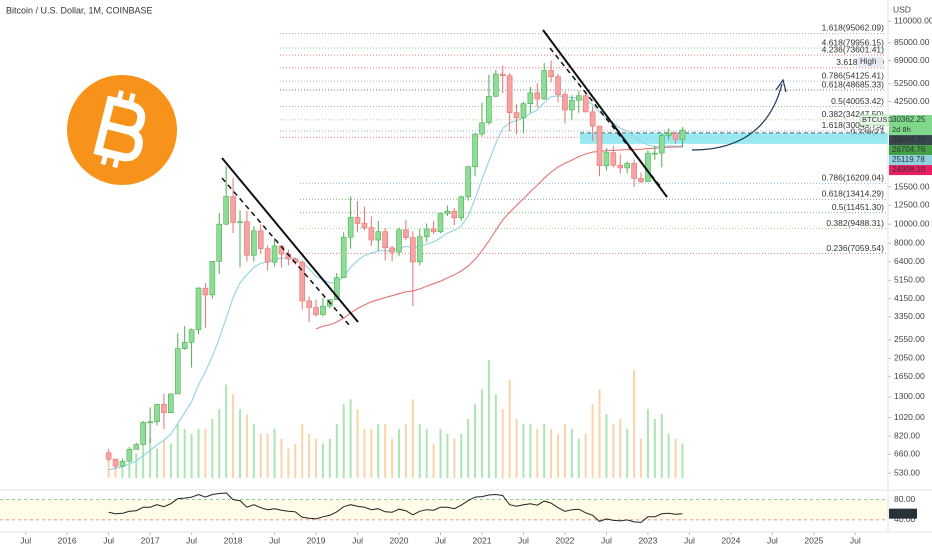  Describe the element at coordinates (909, 169) in the screenshot. I see `price-badge-label: 24908.10` at that location.